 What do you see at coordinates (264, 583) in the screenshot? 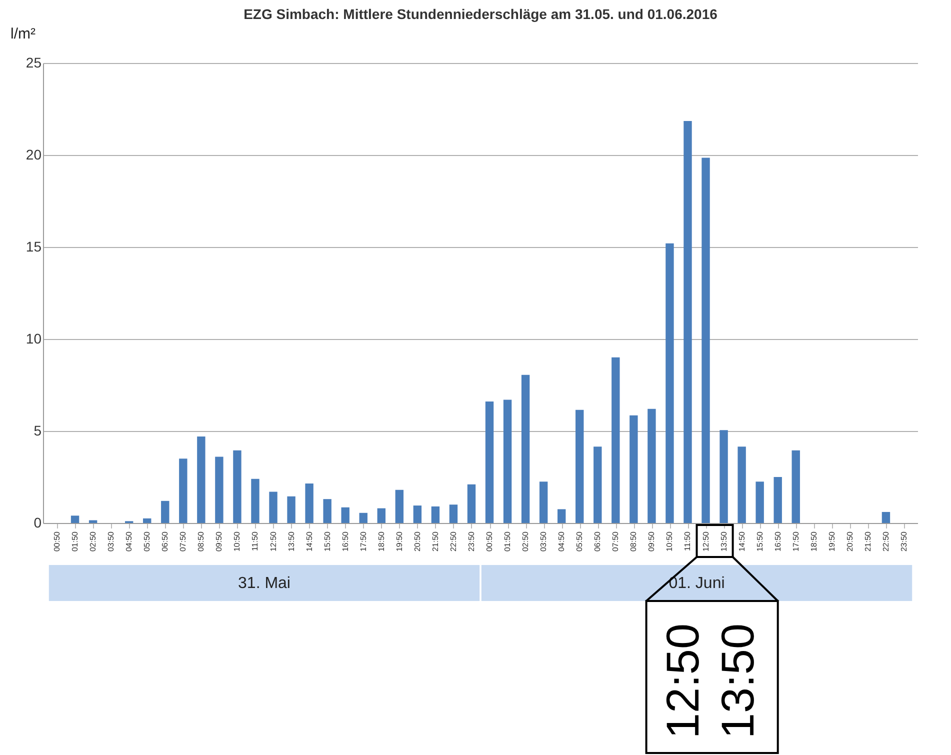
I see `text: 31. Mai` at bounding box center [264, 583].